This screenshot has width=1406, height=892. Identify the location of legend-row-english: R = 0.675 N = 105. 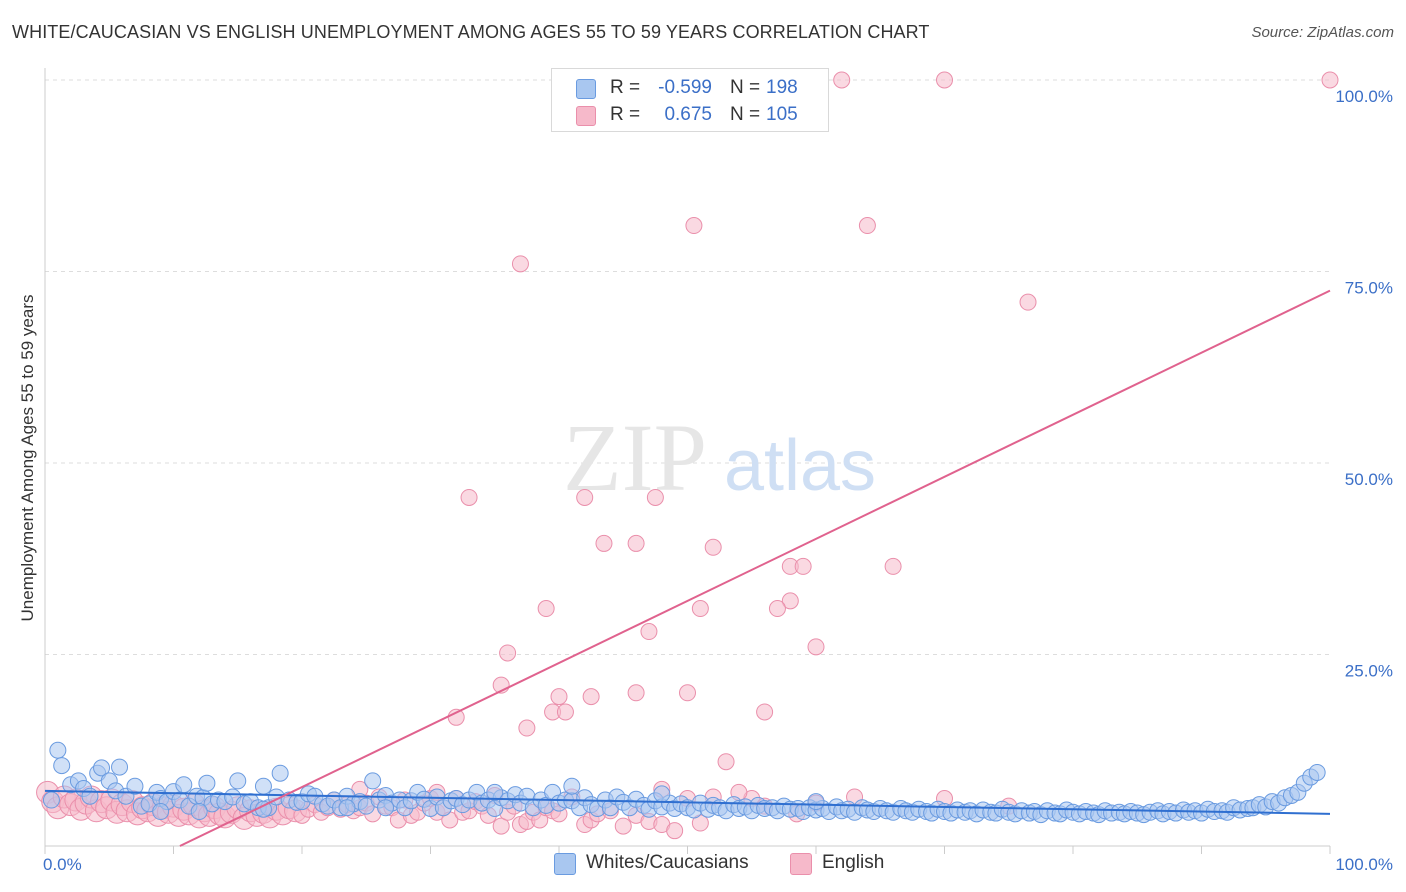
(690, 116).